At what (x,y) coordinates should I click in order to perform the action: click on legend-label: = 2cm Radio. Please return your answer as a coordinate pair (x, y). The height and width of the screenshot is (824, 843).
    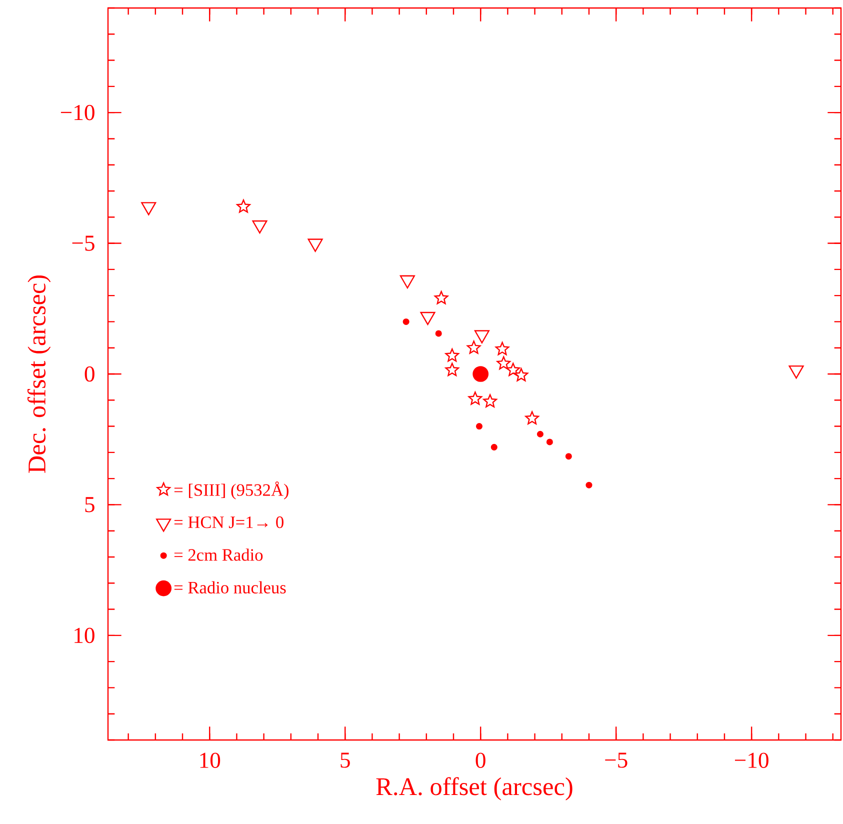
    Looking at the image, I should click on (218, 554).